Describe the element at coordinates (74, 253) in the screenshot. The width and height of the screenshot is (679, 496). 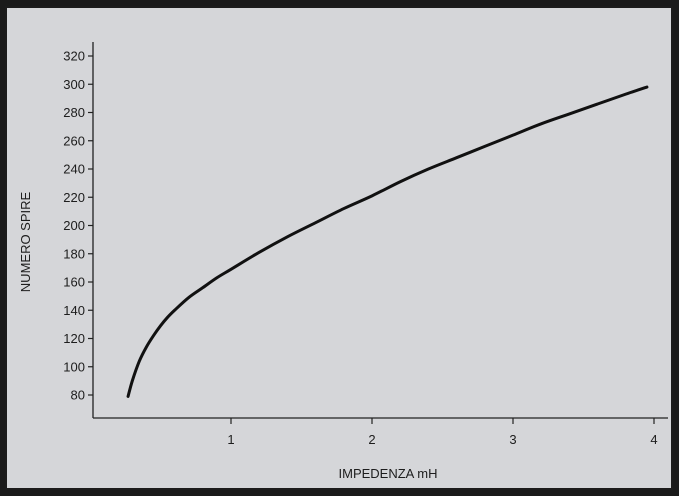
I see `y-tick-label: 180` at that location.